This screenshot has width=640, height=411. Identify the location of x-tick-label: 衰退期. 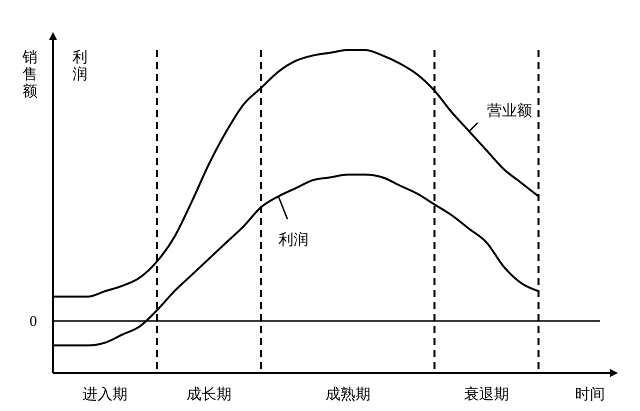
(486, 394).